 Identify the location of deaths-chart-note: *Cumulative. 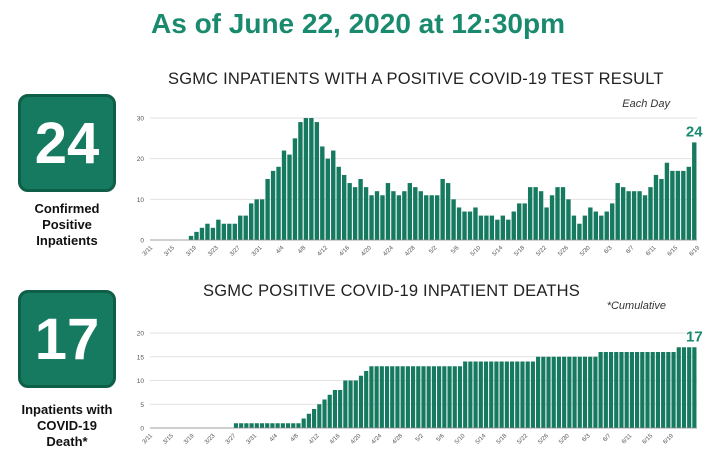
(636, 306).